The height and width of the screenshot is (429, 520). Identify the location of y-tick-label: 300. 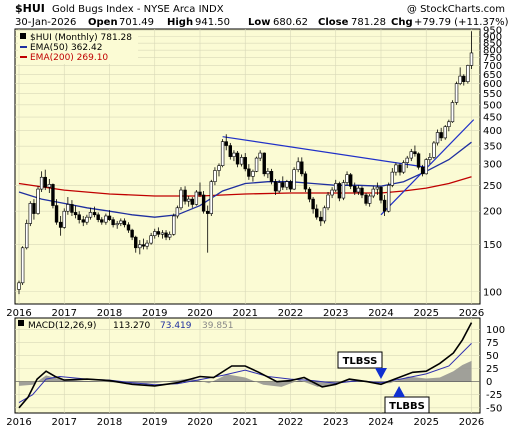
(492, 165).